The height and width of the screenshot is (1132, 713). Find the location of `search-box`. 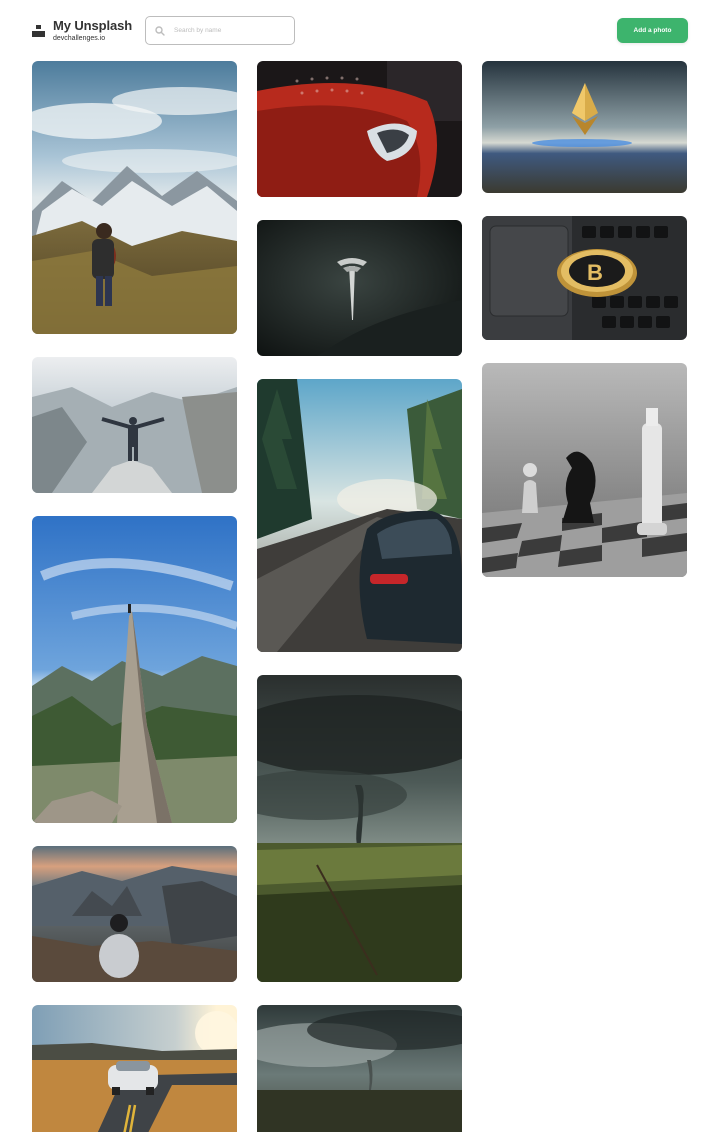

search-box is located at coordinates (220, 30).